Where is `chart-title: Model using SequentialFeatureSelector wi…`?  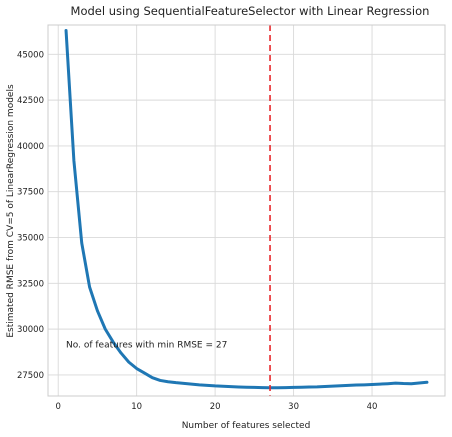 chart-title: Model using SequentialFeatureSelector wi… is located at coordinates (250, 11).